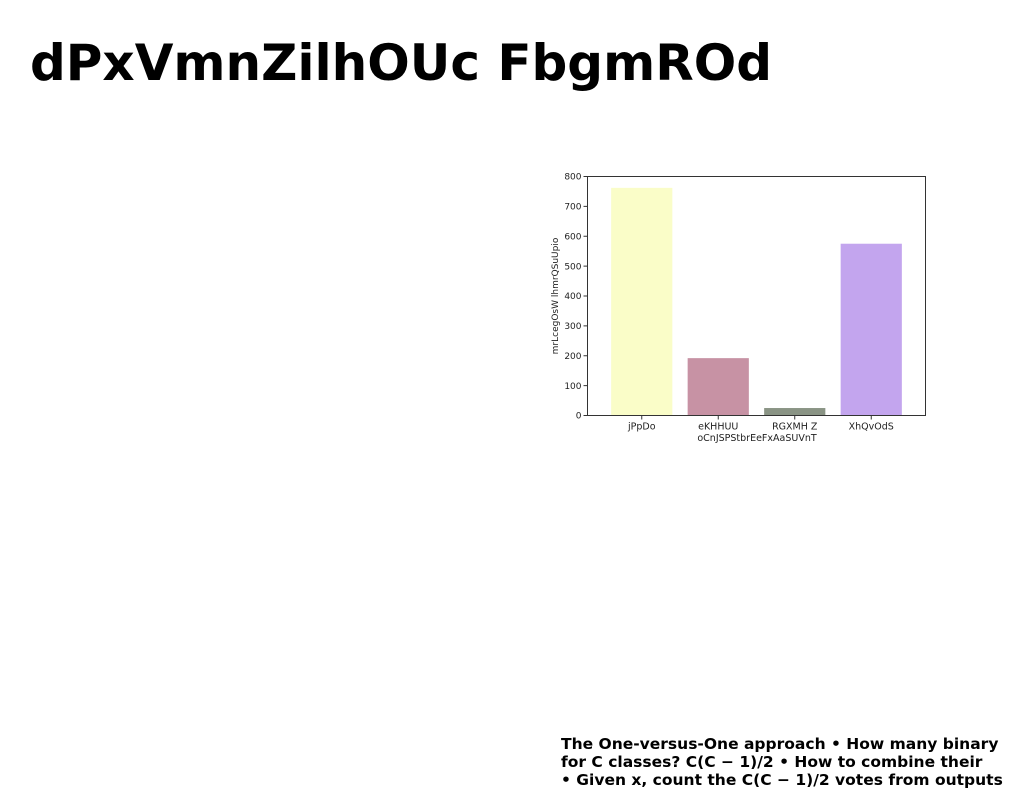  What do you see at coordinates (556, 295) in the screenshot?
I see `y-axis-label: mrLcegOsW lhmrQSuUpio` at bounding box center [556, 295].